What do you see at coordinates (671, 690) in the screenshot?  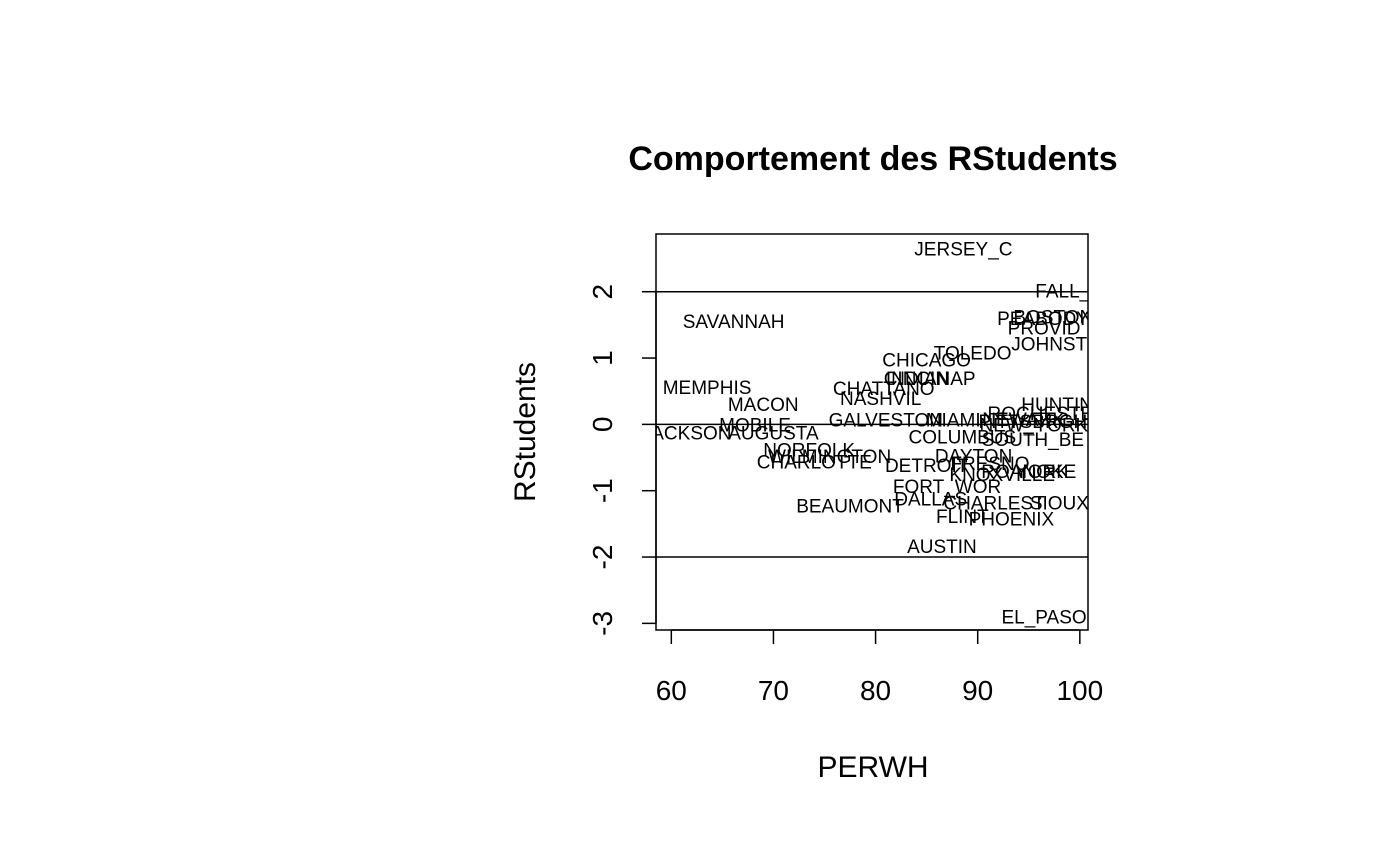 I see `x-tick-label: 60` at bounding box center [671, 690].